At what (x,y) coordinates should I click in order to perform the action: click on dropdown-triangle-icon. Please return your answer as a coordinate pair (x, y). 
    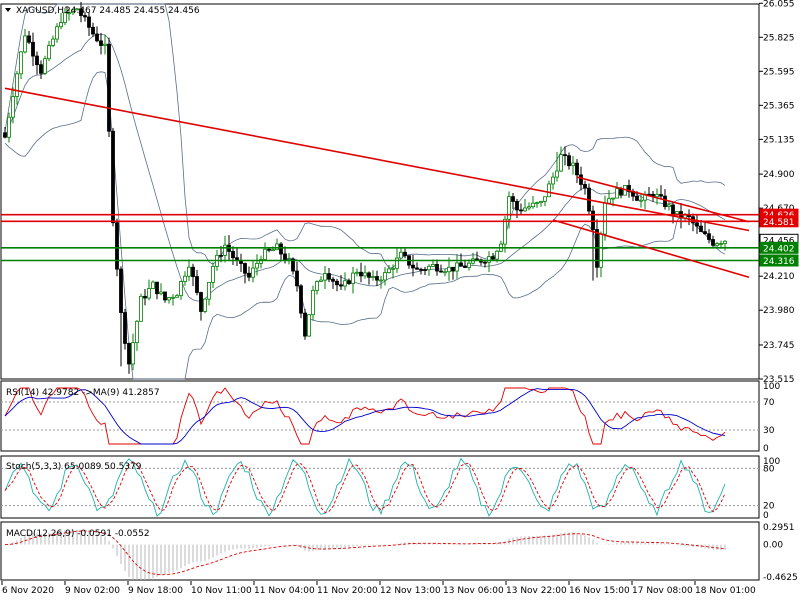
    Looking at the image, I should click on (8, 10).